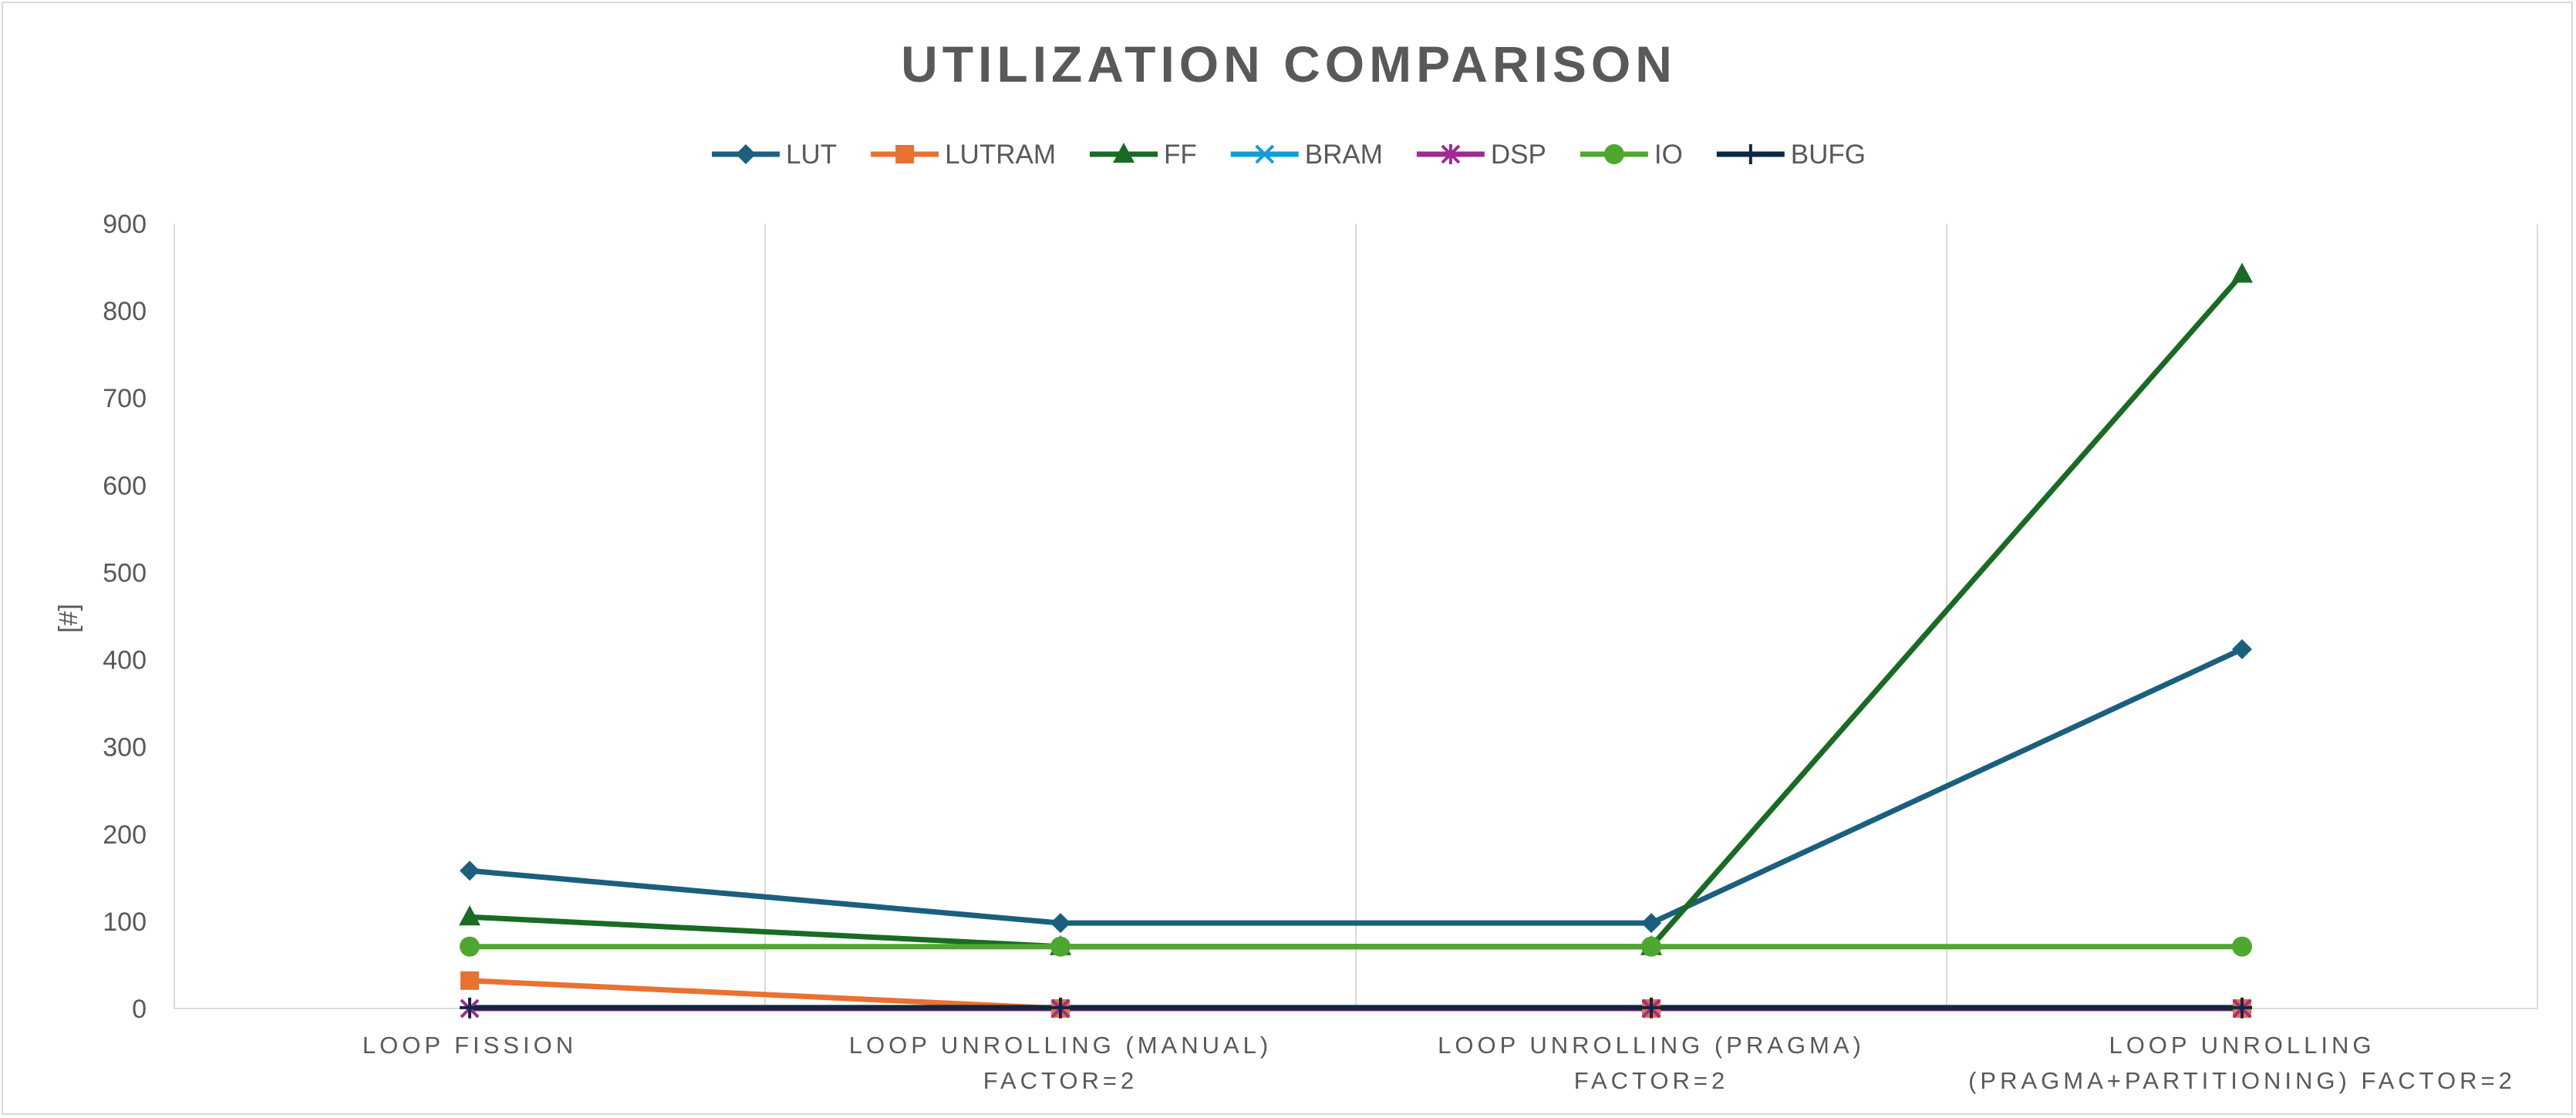 This screenshot has width=2576, height=1118. What do you see at coordinates (125, 311) in the screenshot?
I see `y-tick-label: 800` at bounding box center [125, 311].